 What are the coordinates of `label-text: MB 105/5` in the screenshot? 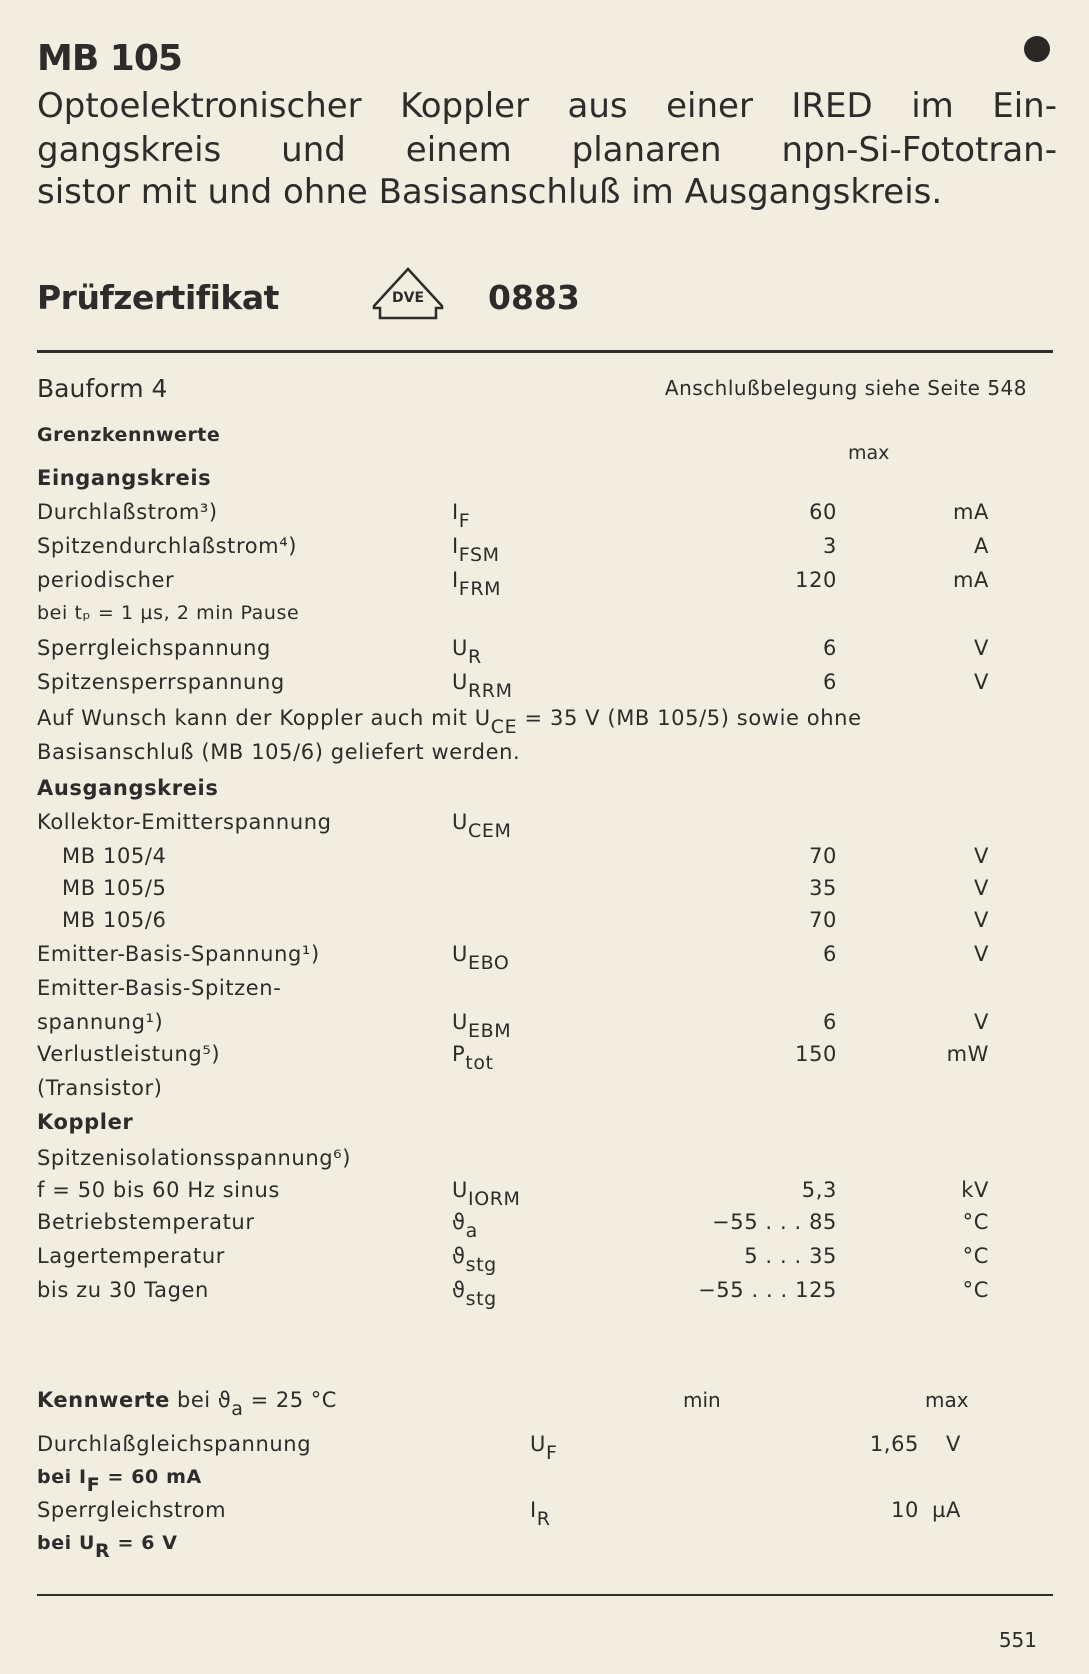 It's located at (114, 888).